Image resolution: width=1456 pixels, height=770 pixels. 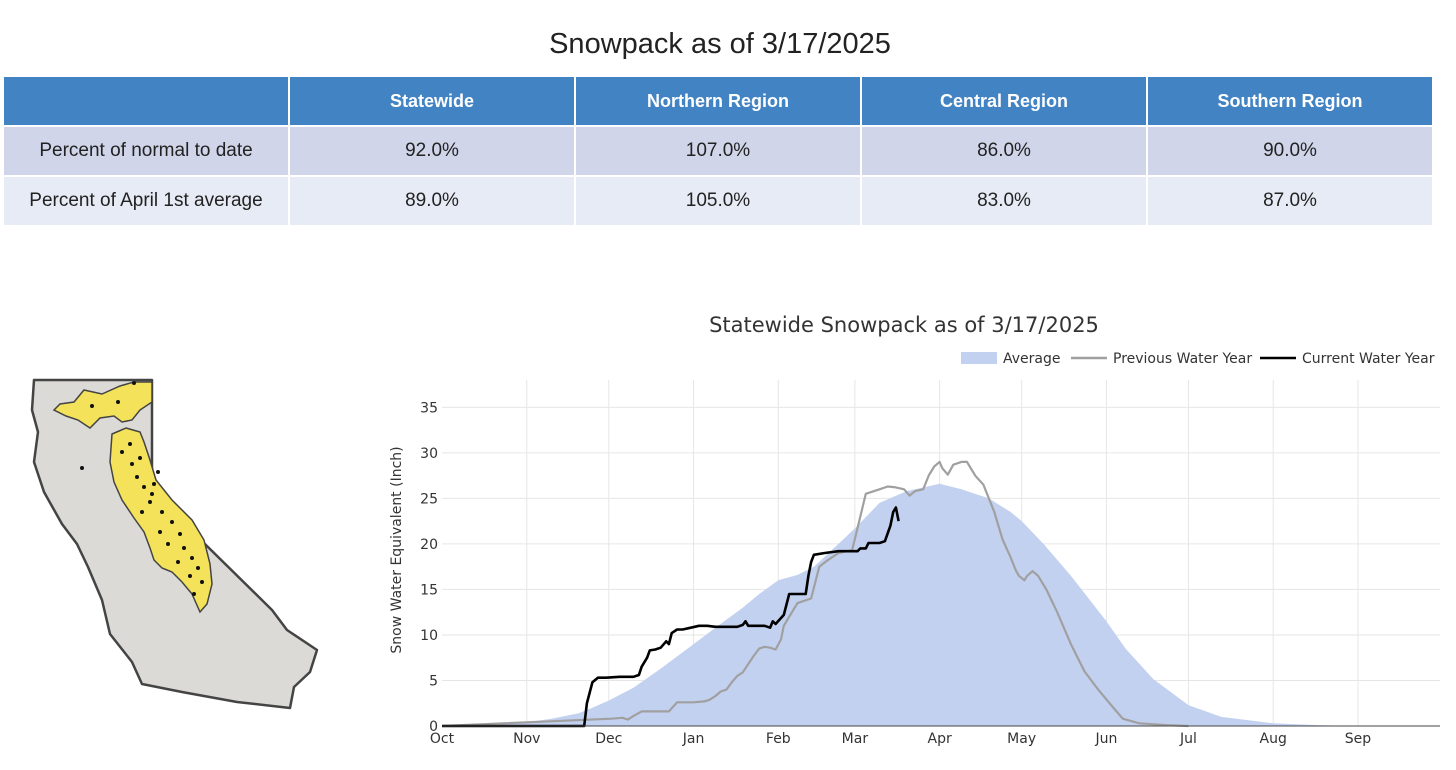 I want to click on y-tick-label: 30, so click(x=429, y=454).